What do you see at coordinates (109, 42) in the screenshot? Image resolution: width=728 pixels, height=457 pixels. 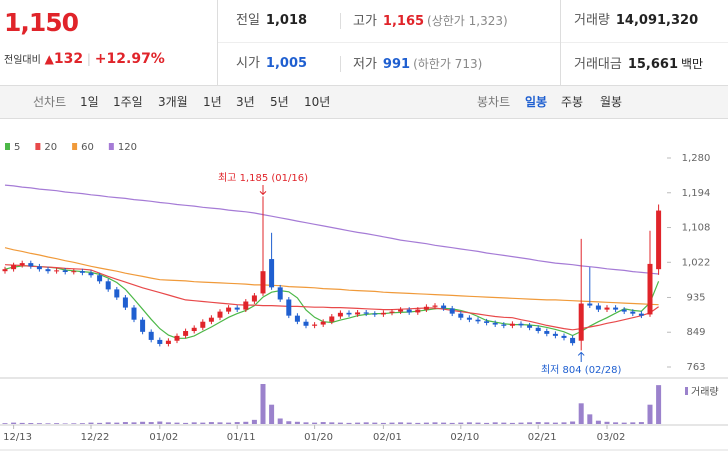 I see `price-box: 1,150 전일대비 ▲132 | +12.97%` at bounding box center [109, 42].